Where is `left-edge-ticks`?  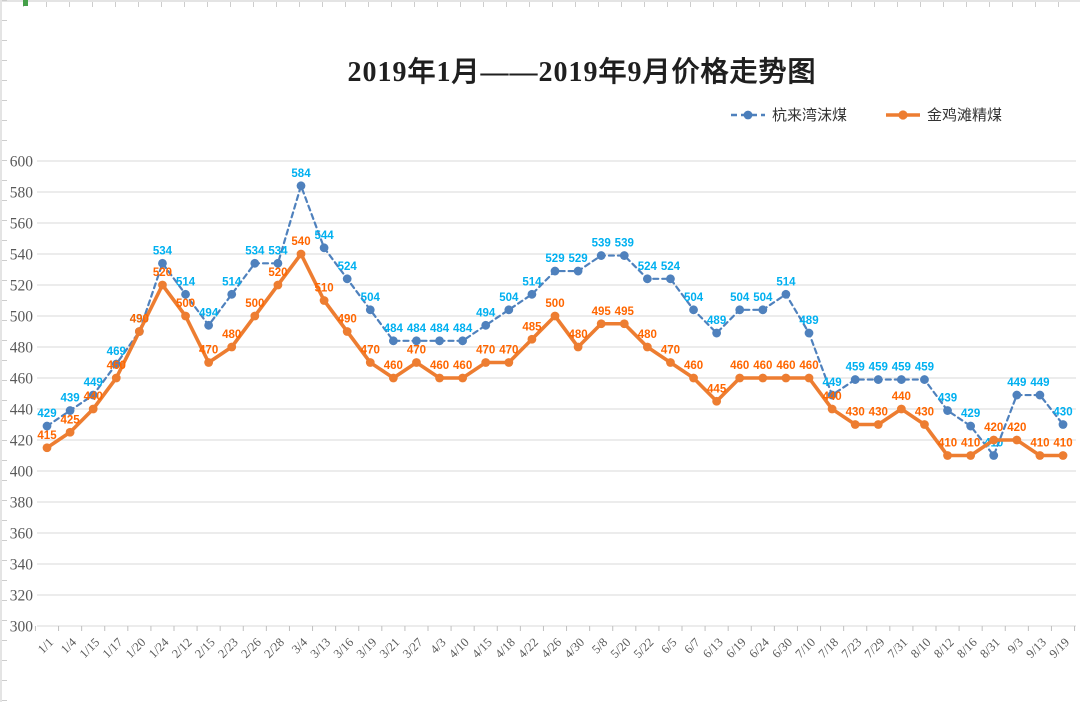
left-edge-ticks is located at coordinates (5, 351).